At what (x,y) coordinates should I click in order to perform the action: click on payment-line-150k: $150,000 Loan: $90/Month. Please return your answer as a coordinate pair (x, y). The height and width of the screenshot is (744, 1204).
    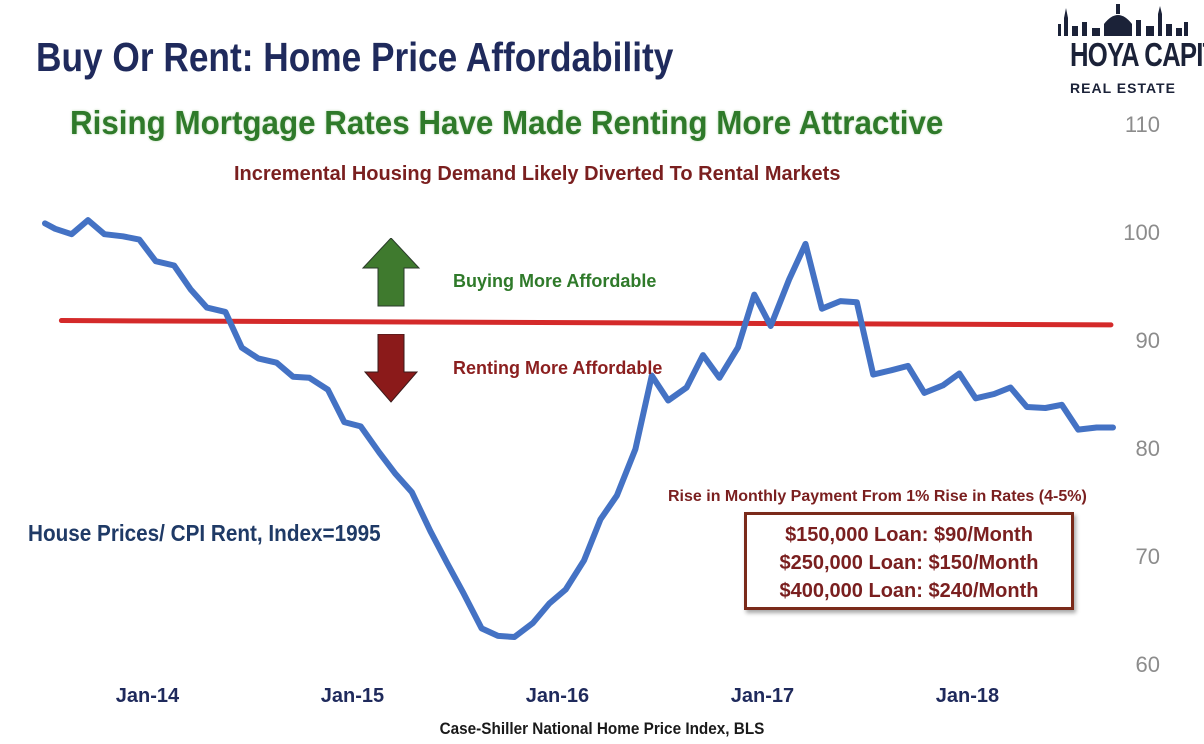
    Looking at the image, I should click on (909, 535).